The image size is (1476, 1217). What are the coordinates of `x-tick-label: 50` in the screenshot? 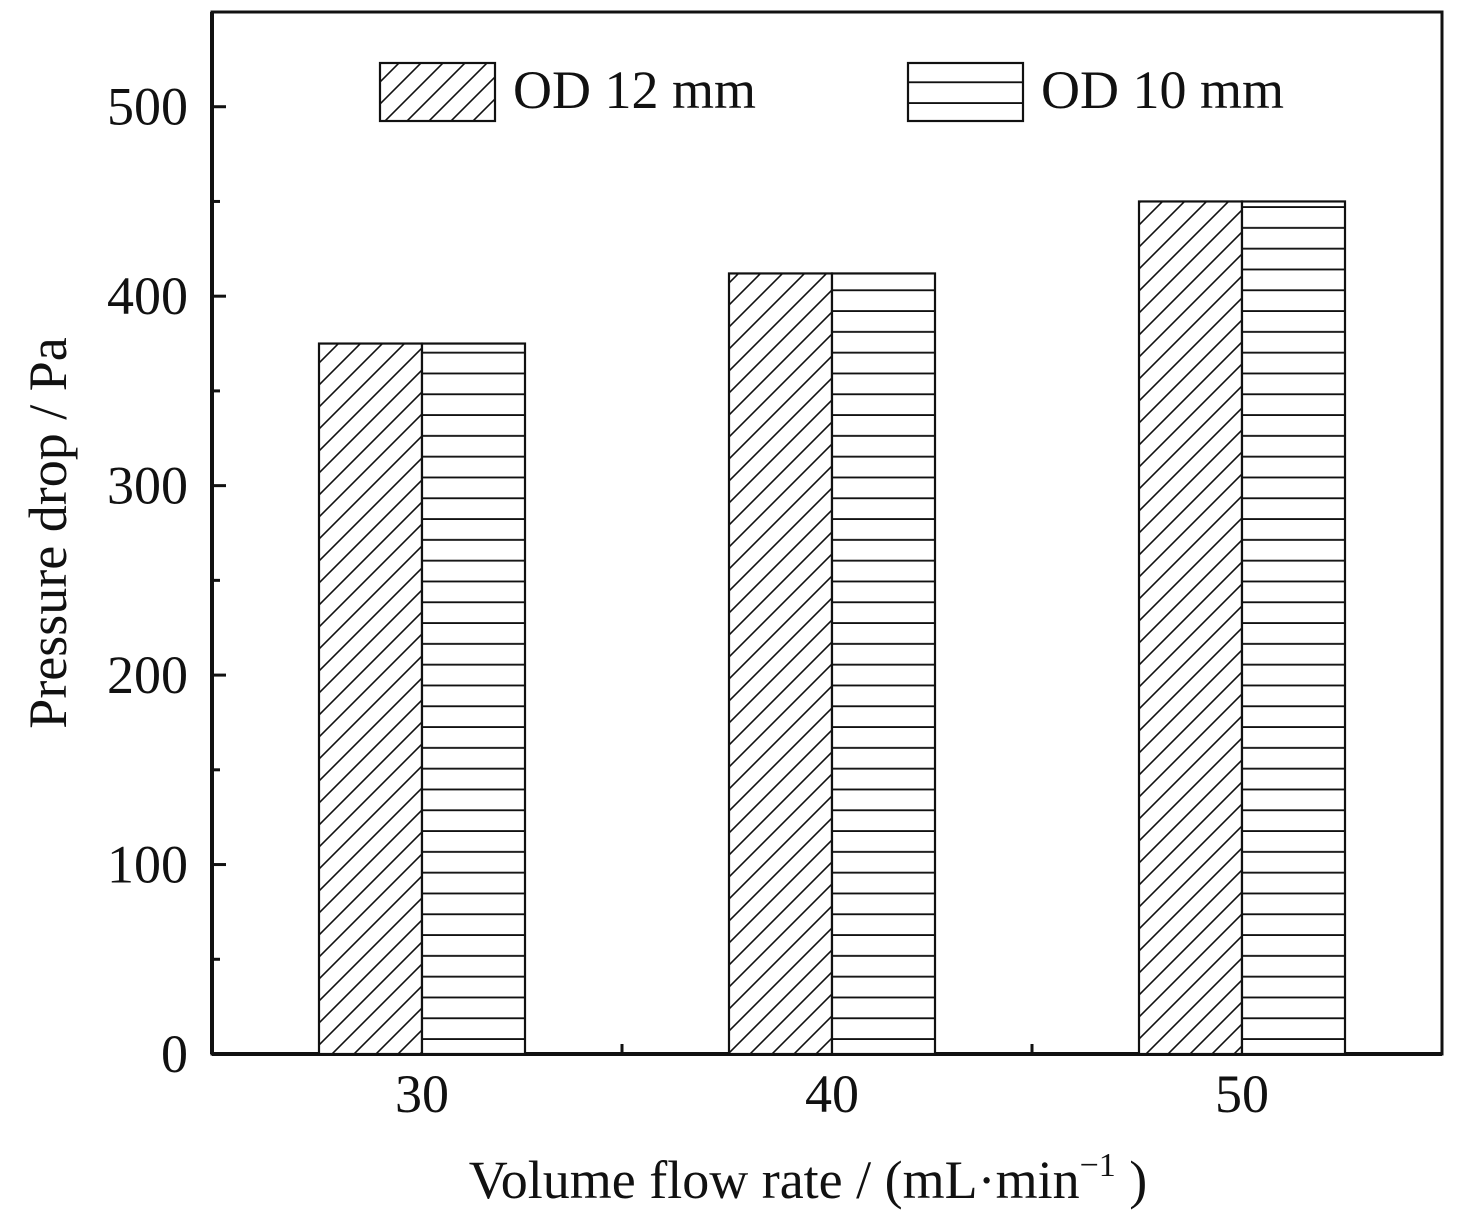 It's located at (1242, 1094).